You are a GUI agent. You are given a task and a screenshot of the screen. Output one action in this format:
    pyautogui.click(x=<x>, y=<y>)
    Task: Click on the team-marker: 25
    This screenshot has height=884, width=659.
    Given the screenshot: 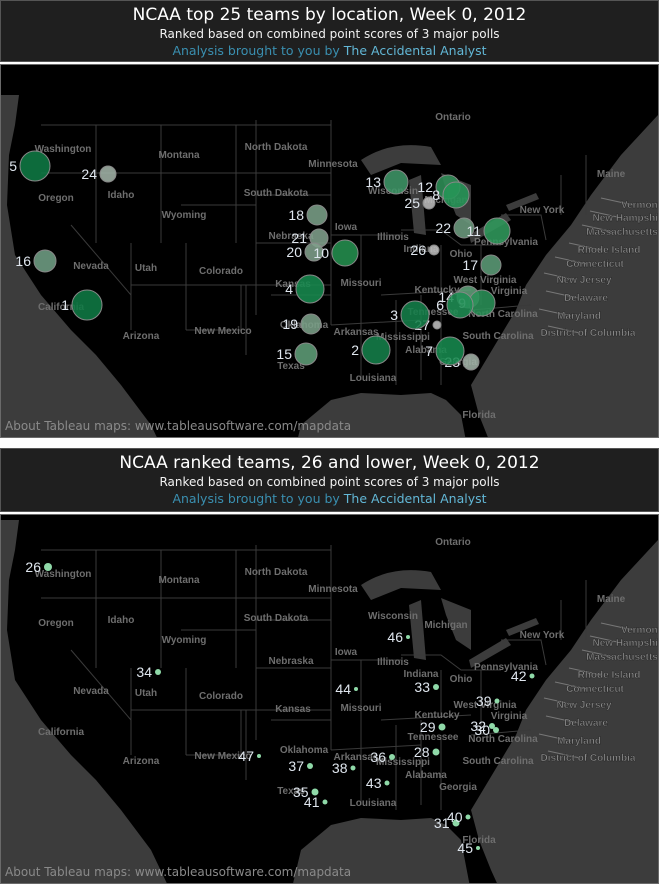 What is the action you would take?
    pyautogui.click(x=420, y=203)
    